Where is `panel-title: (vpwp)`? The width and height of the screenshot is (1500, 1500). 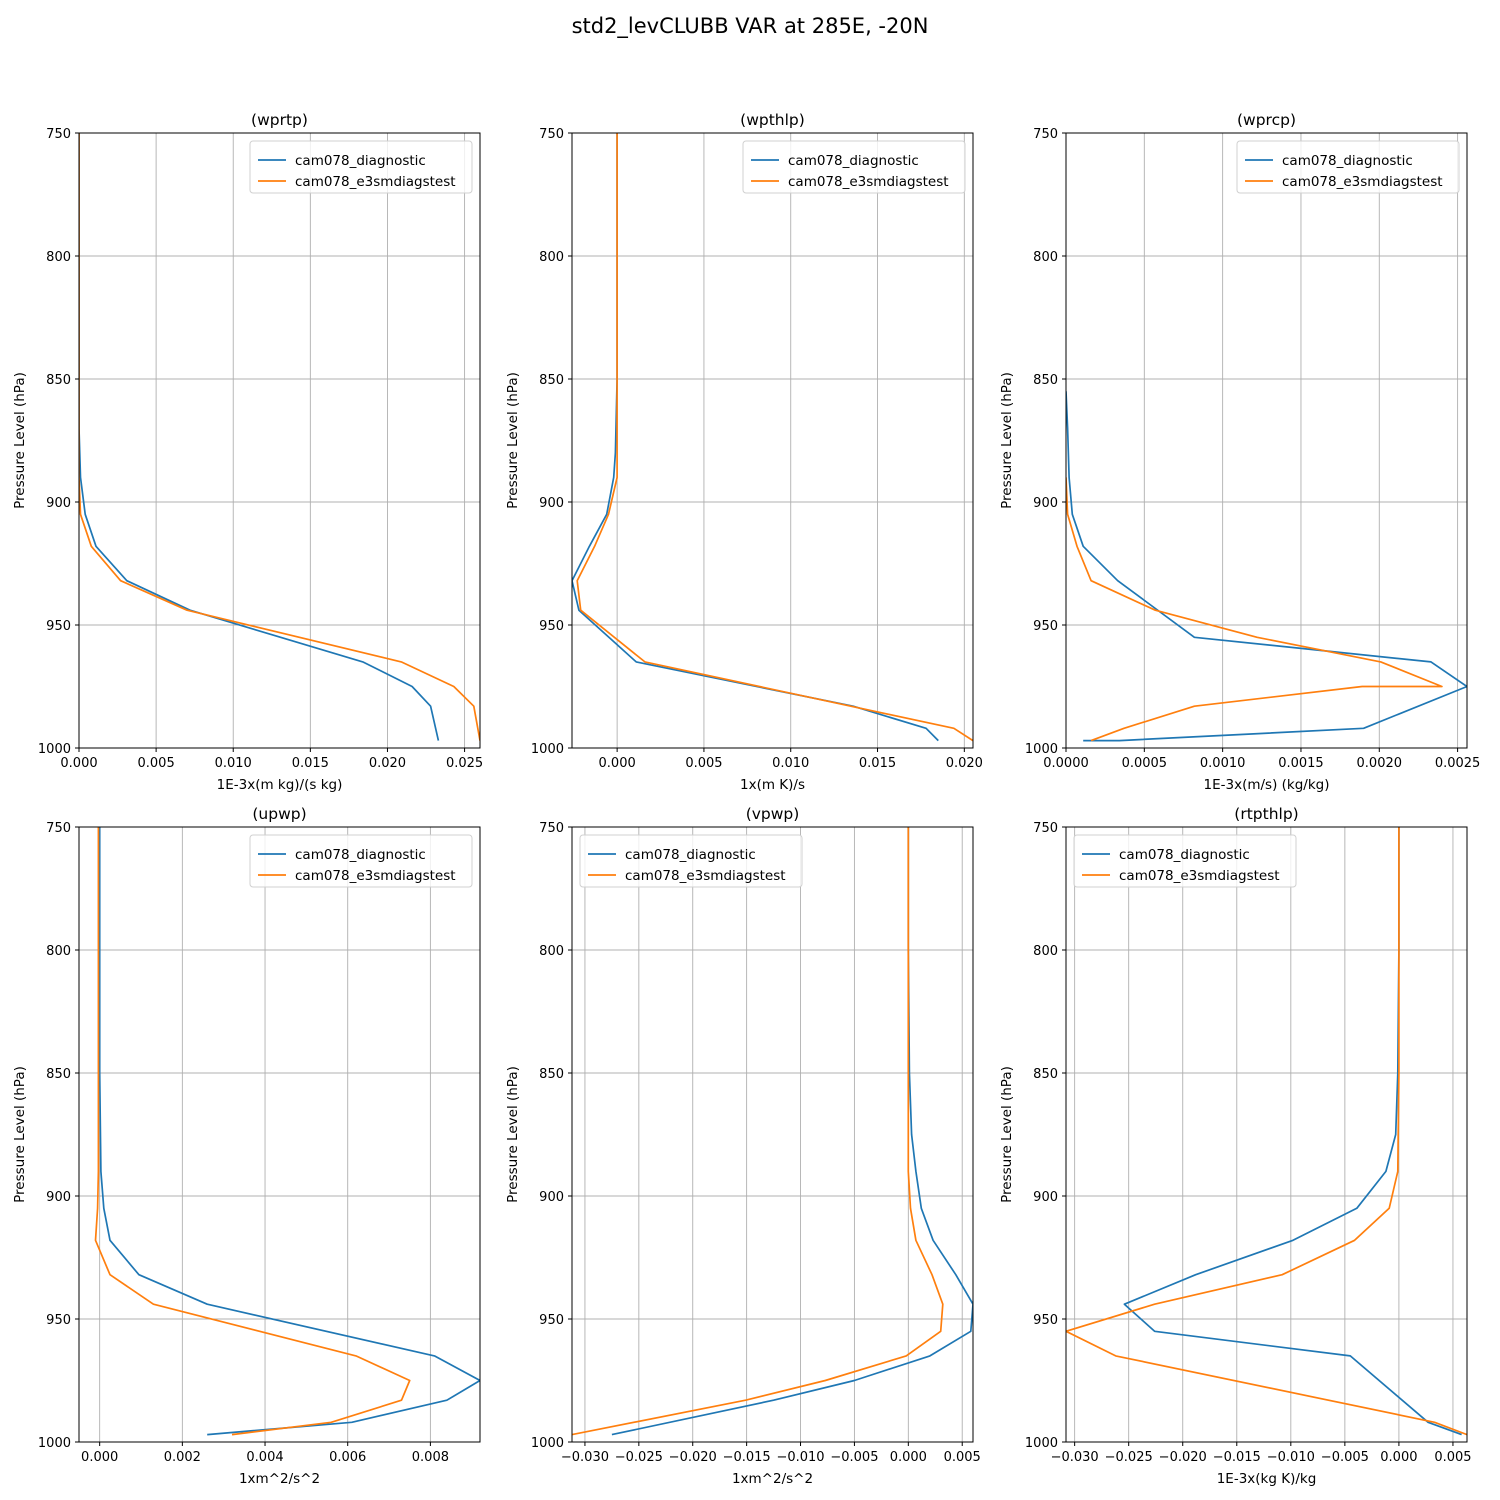 panel-title: (vpwp) is located at coordinates (773, 814).